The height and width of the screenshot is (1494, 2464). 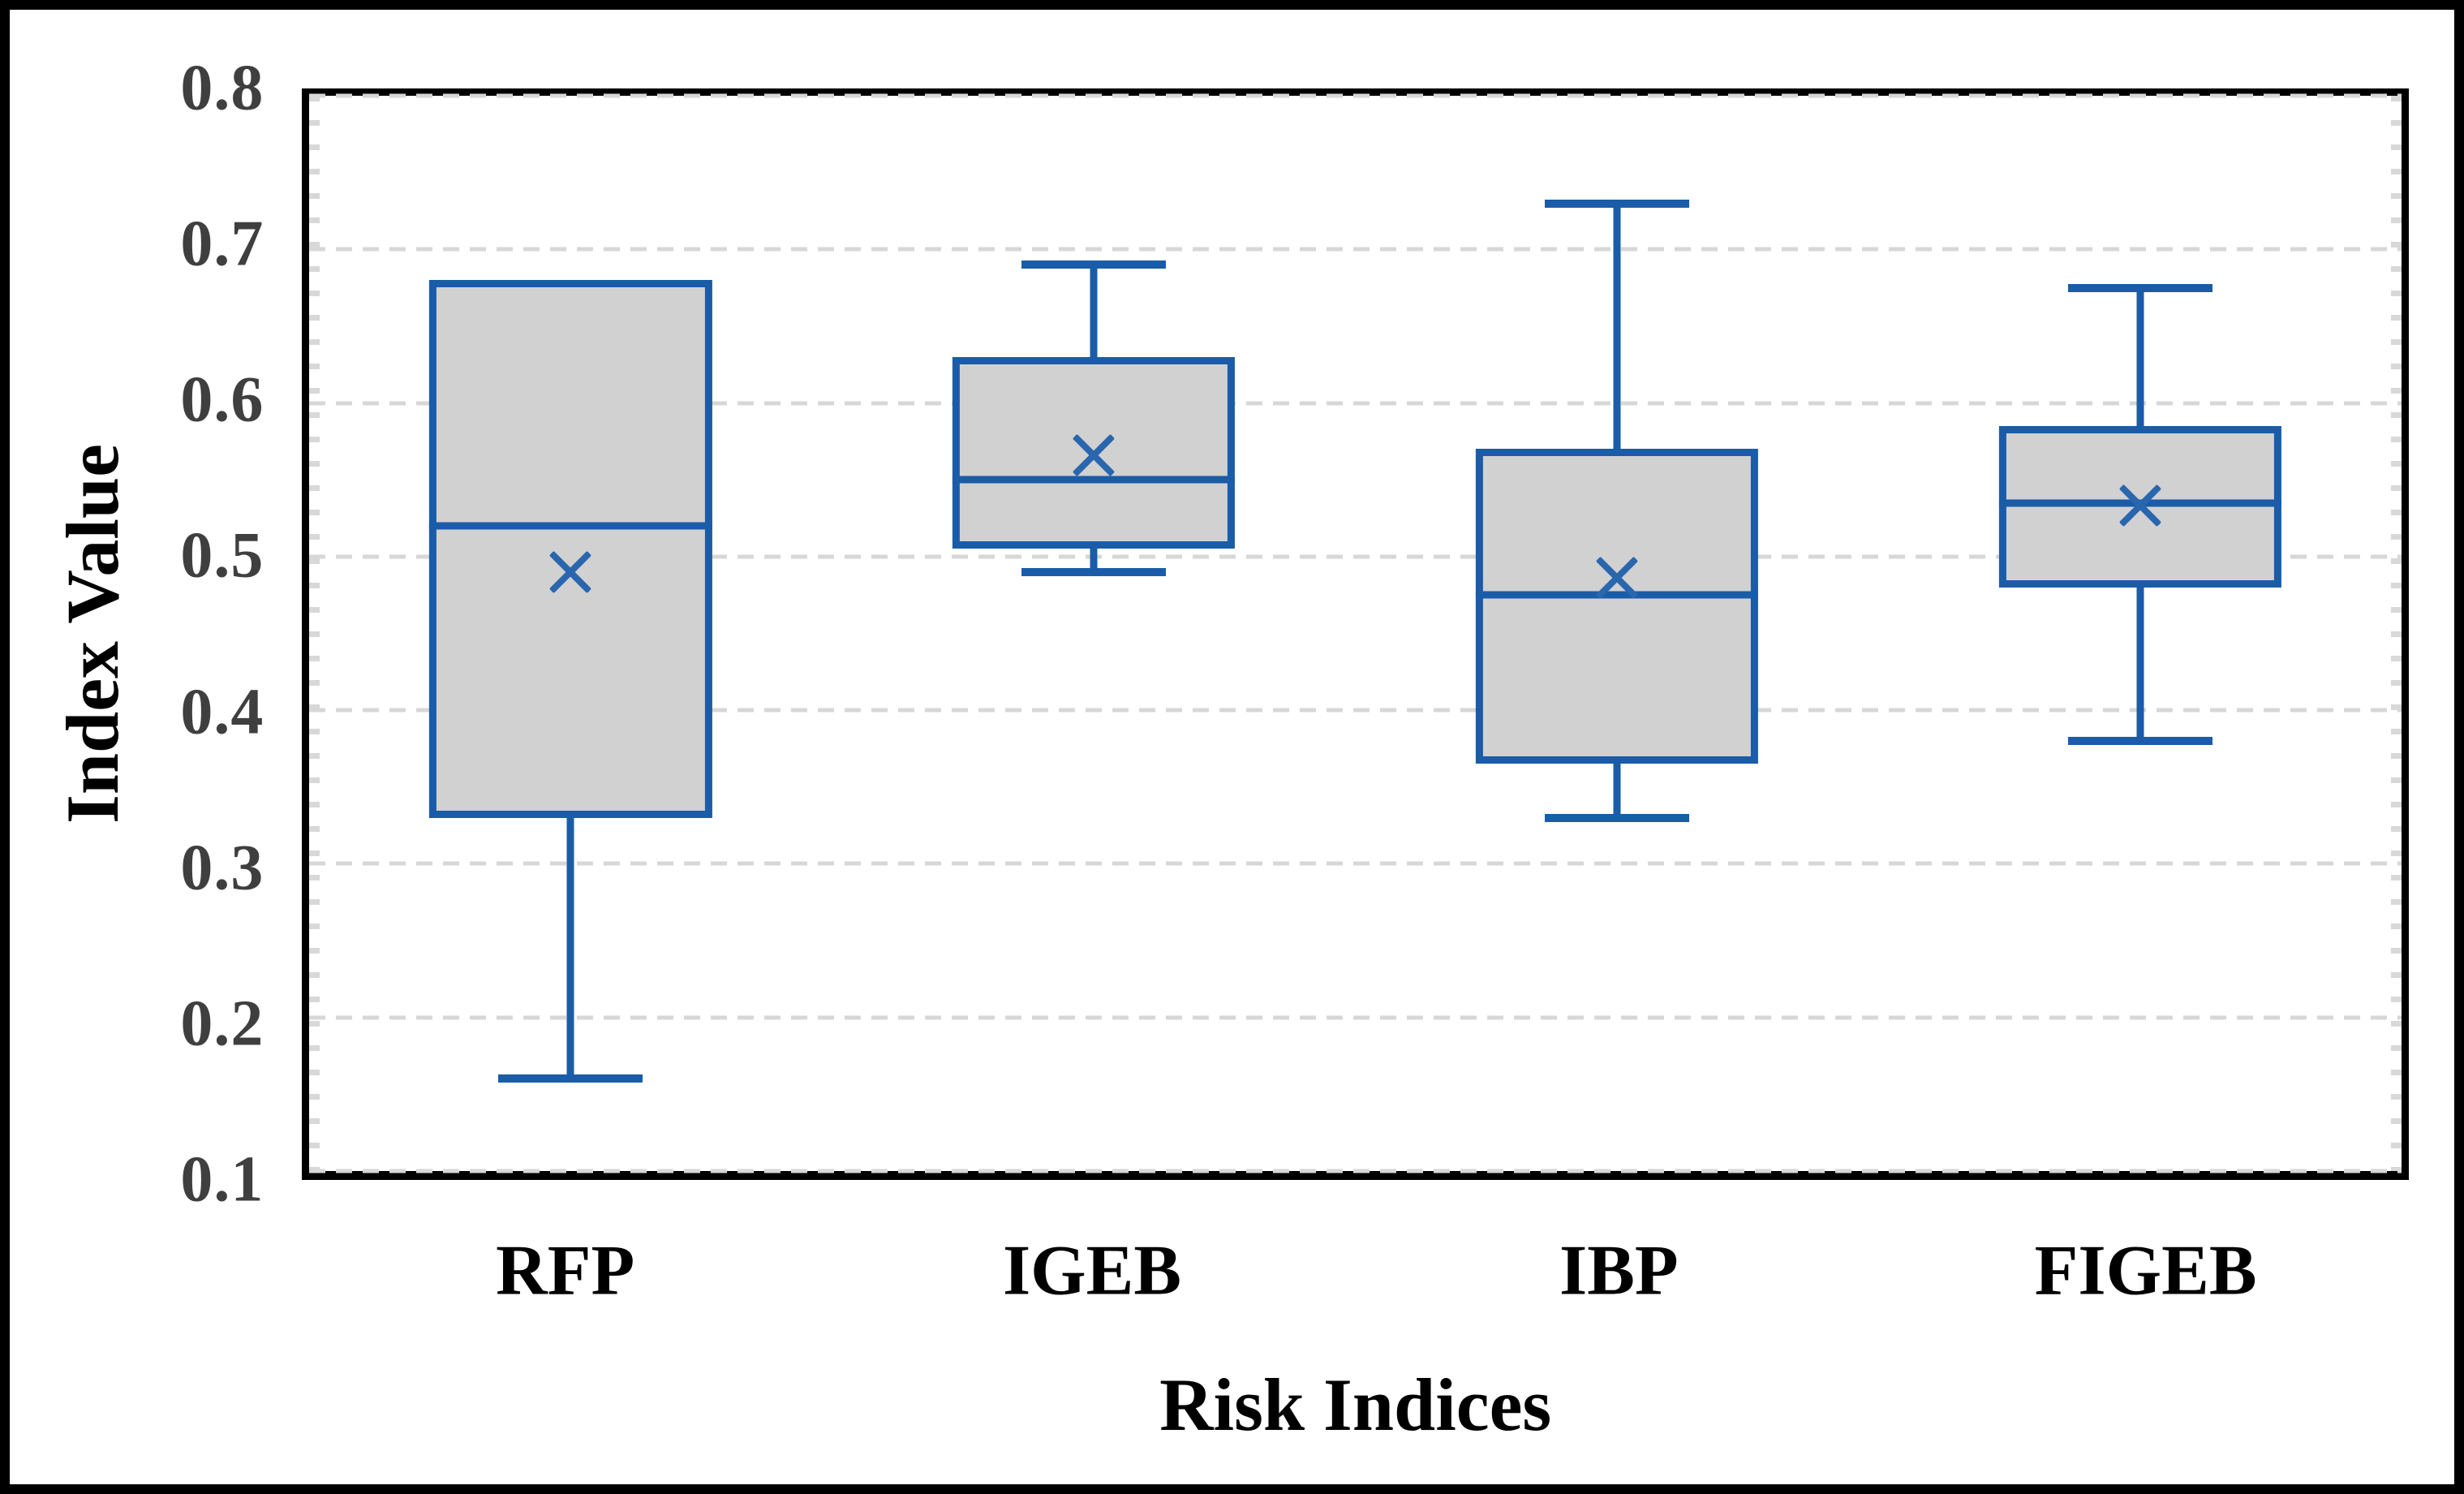 I want to click on x-tick-label-RFP: RFP, so click(x=565, y=1271).